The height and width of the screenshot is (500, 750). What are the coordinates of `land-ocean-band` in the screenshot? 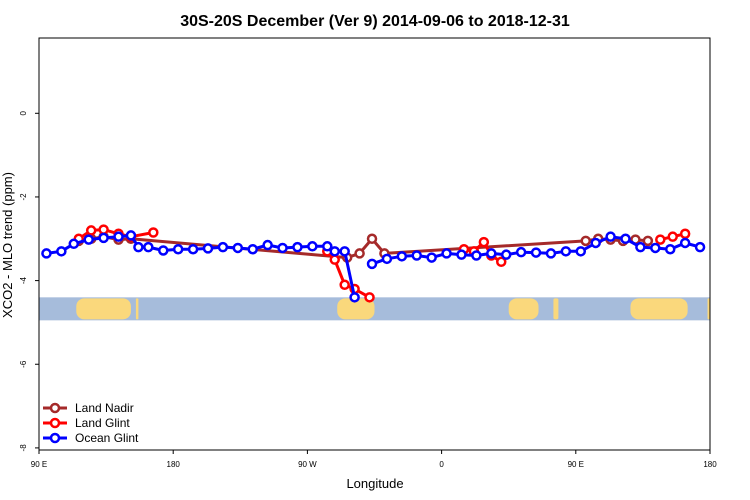 It's located at (374, 309).